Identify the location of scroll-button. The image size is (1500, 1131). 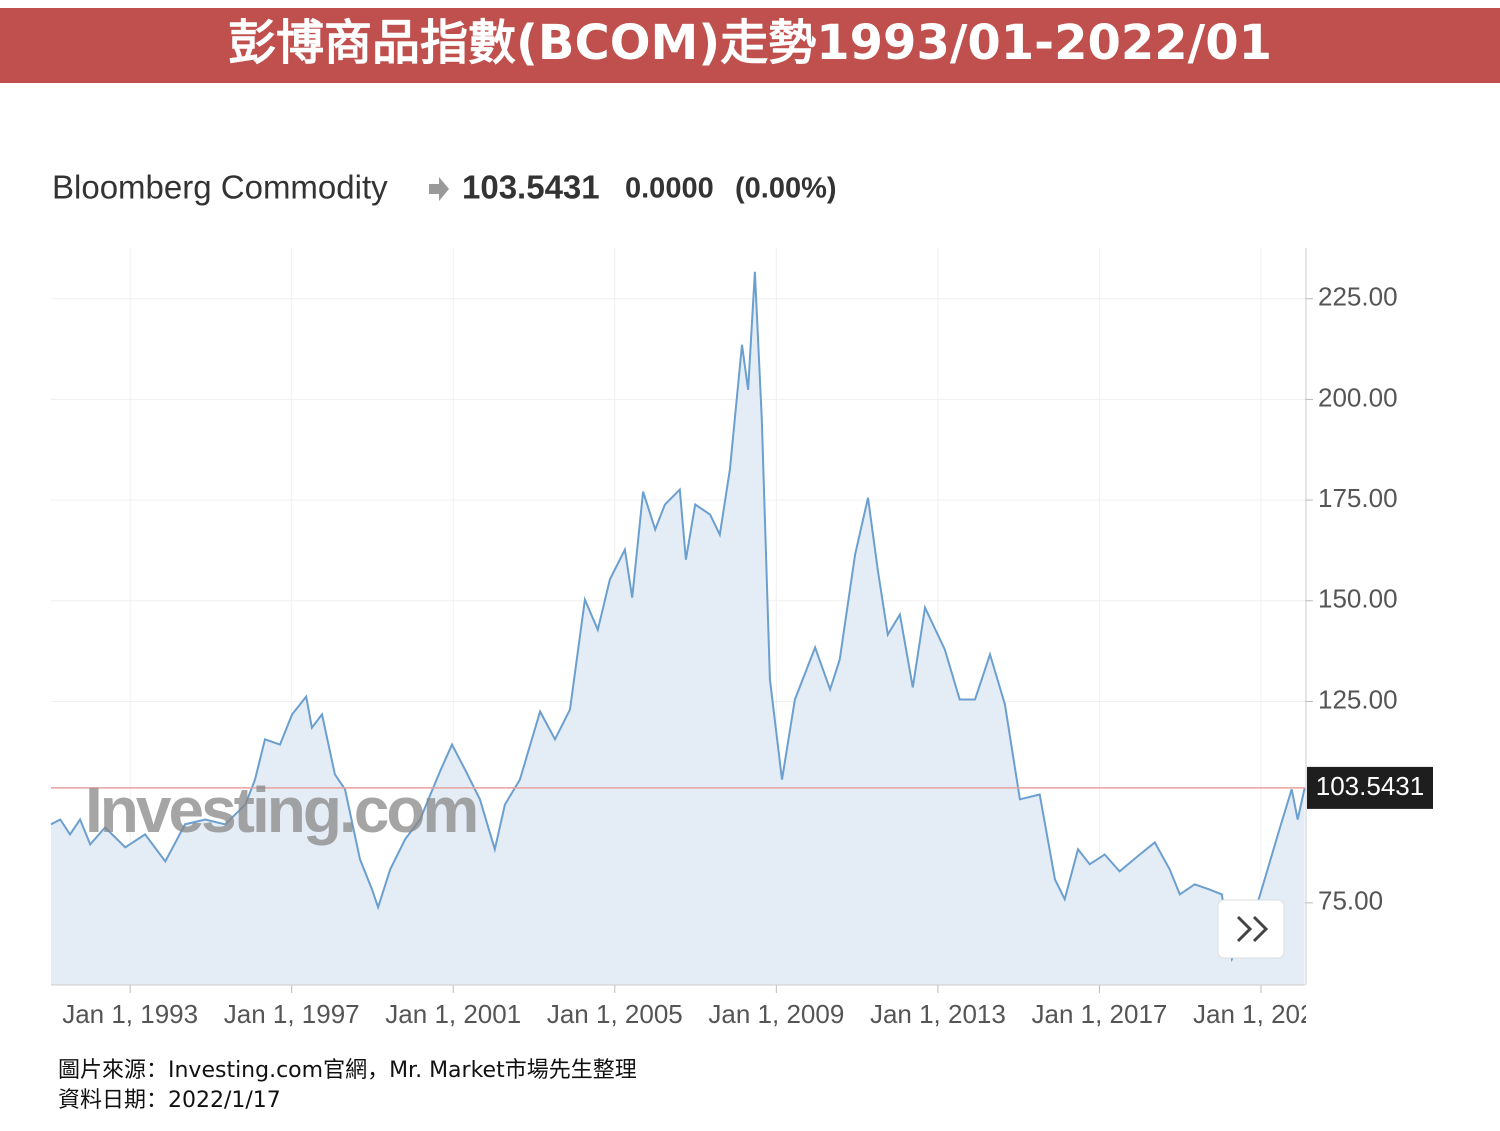
(1251, 929).